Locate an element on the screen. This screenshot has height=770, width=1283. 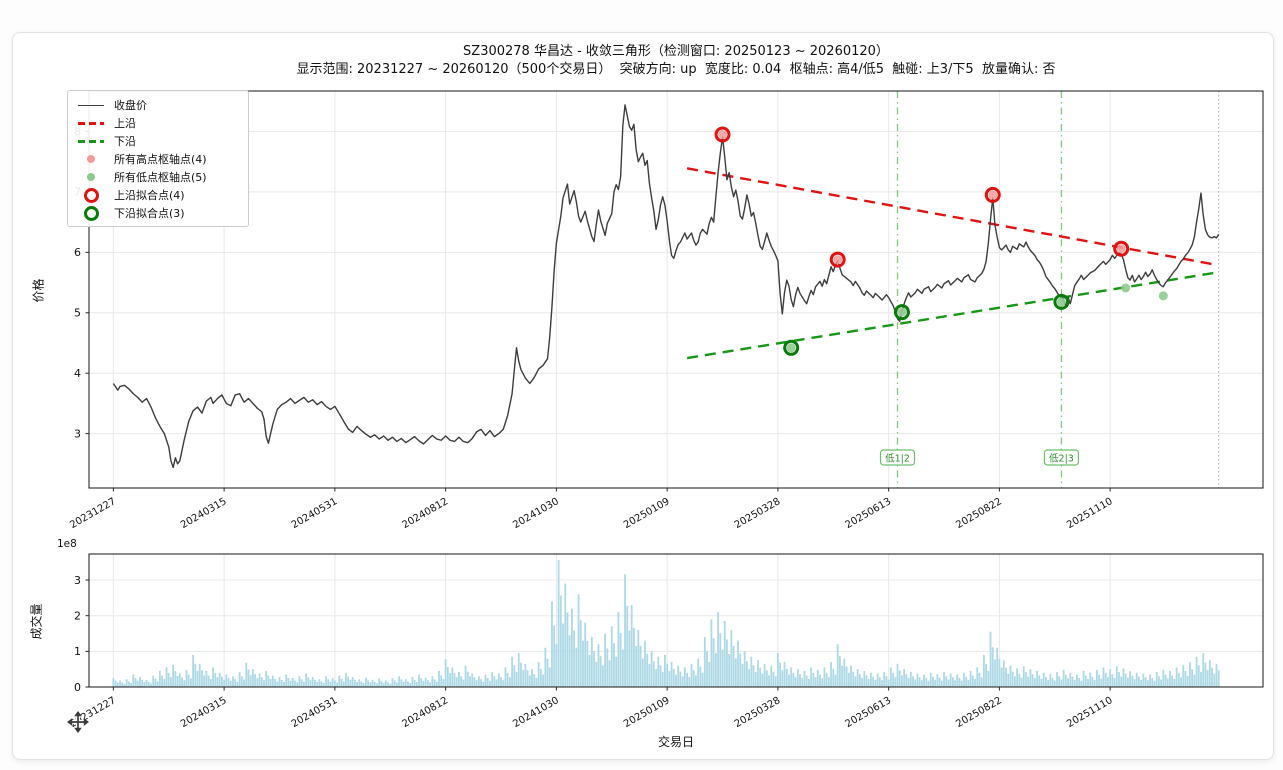
event-label: 低1|2 is located at coordinates (897, 459).